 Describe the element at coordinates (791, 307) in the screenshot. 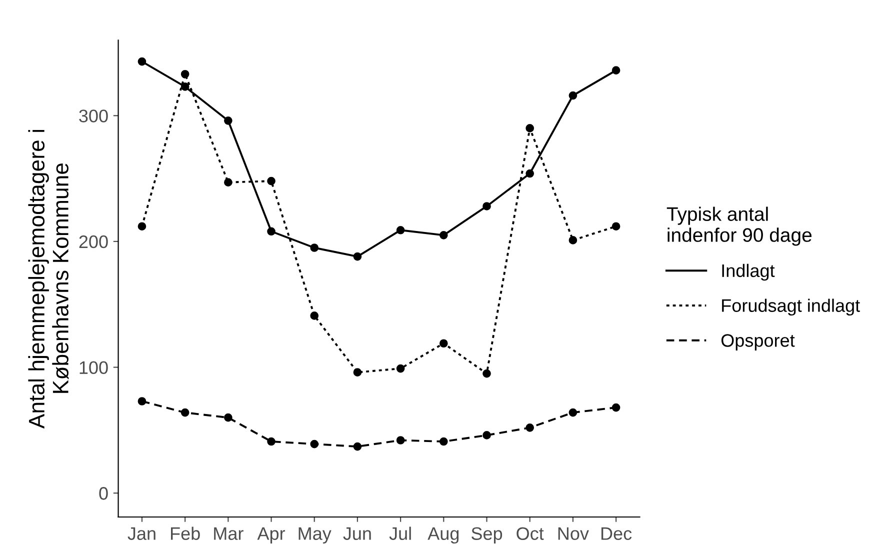

I see `legend-label: Forudsagt indlagt` at that location.